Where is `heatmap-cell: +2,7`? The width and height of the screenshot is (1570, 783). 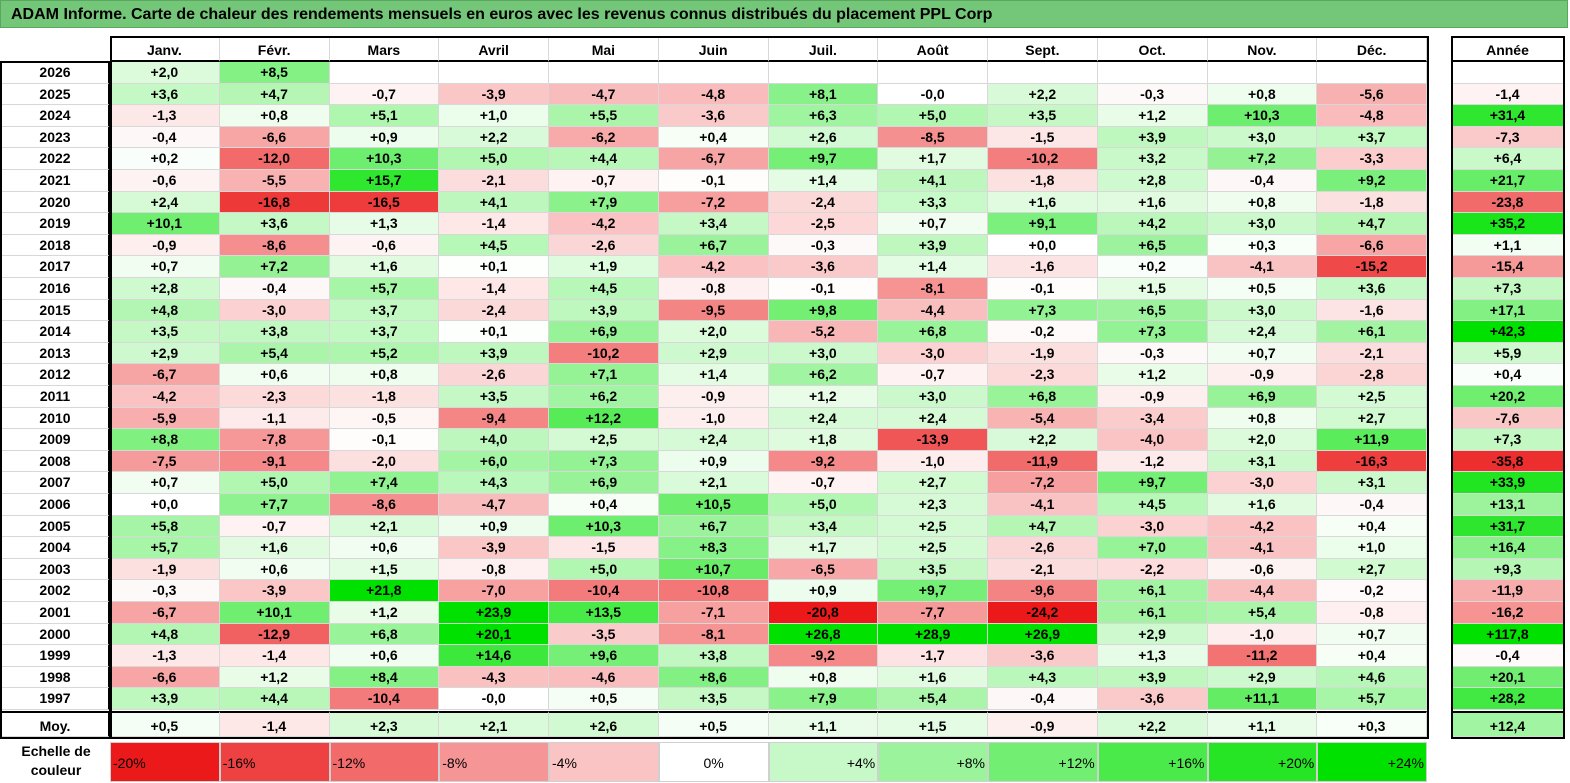 heatmap-cell: +2,7 is located at coordinates (1372, 569).